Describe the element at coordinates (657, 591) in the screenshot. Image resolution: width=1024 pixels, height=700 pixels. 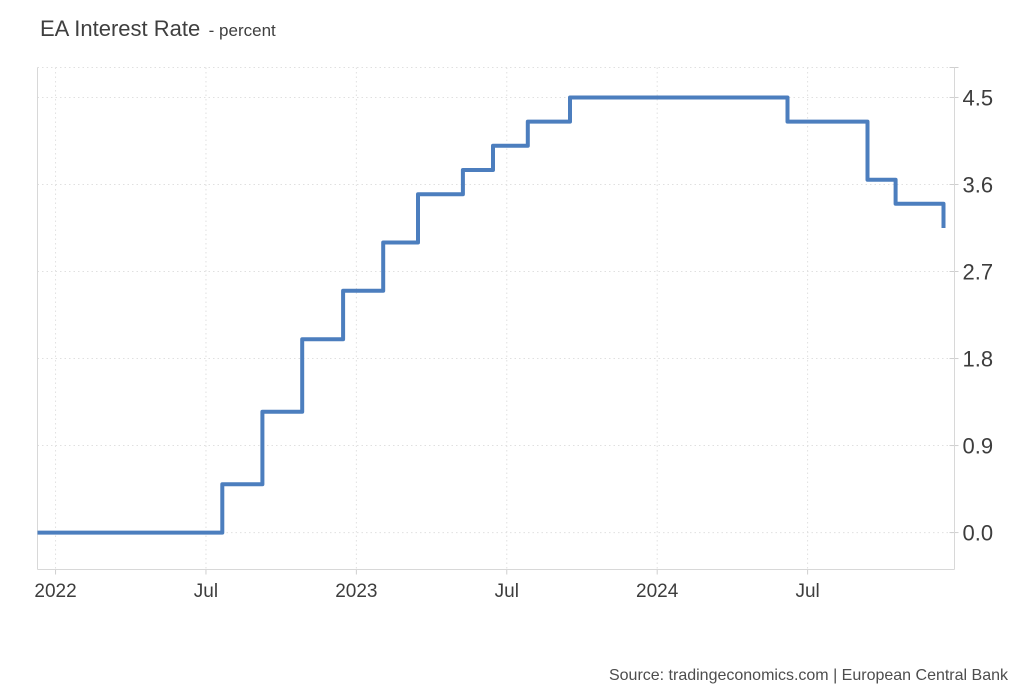
I see `x-tick-label: 2024` at that location.